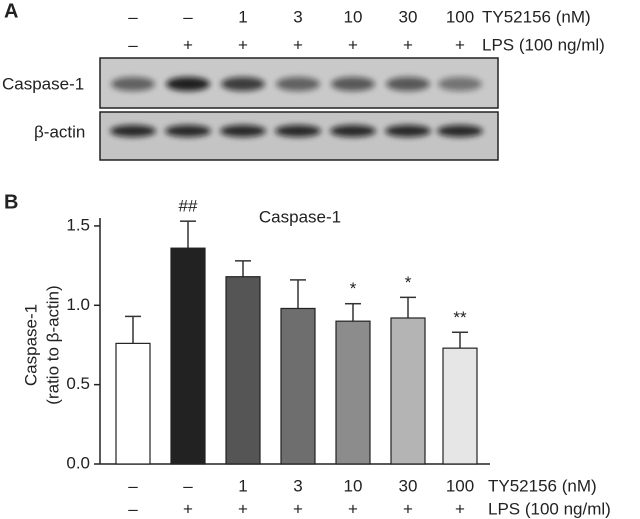 Image resolution: width=640 pixels, height=519 pixels. What do you see at coordinates (43, 83) in the screenshot?
I see `blot-label: Caspase-1` at bounding box center [43, 83].